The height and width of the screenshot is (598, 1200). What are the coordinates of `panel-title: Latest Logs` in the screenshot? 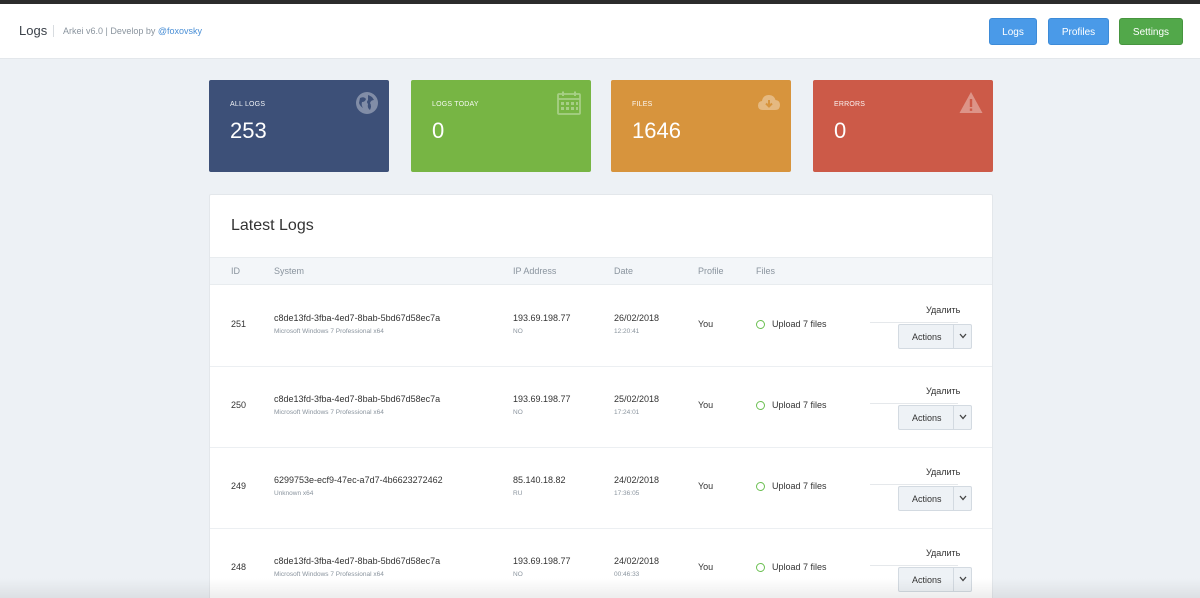 It's located at (272, 225).